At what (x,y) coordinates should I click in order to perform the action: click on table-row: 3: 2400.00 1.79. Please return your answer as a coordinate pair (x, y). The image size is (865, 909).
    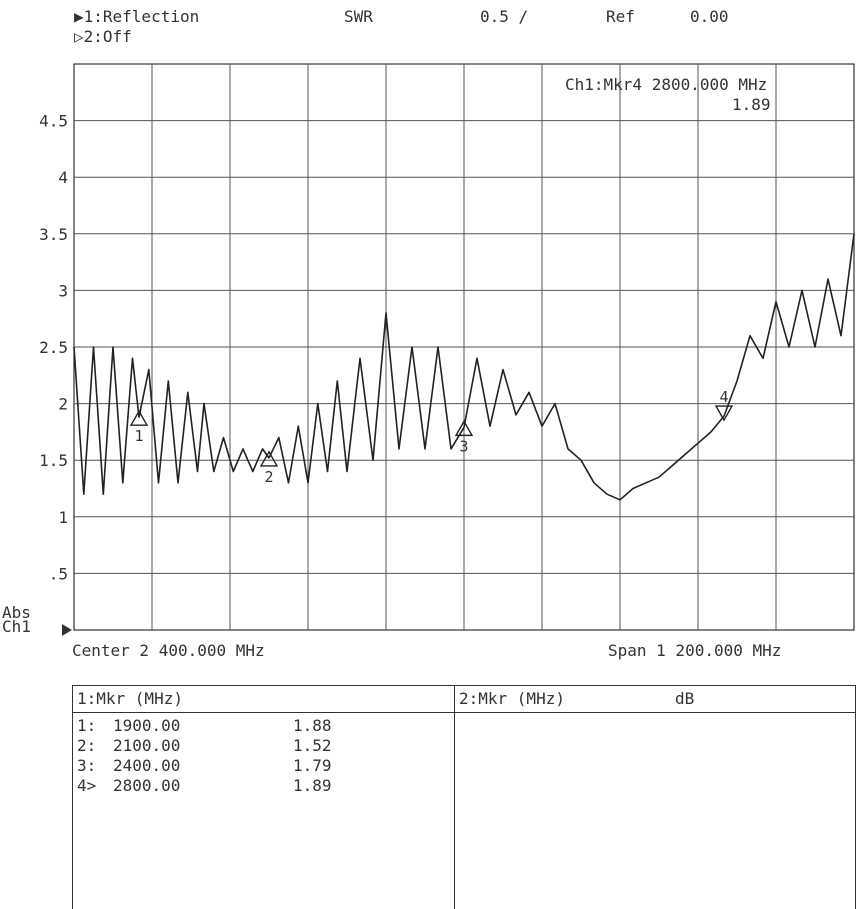
    Looking at the image, I should click on (262, 765).